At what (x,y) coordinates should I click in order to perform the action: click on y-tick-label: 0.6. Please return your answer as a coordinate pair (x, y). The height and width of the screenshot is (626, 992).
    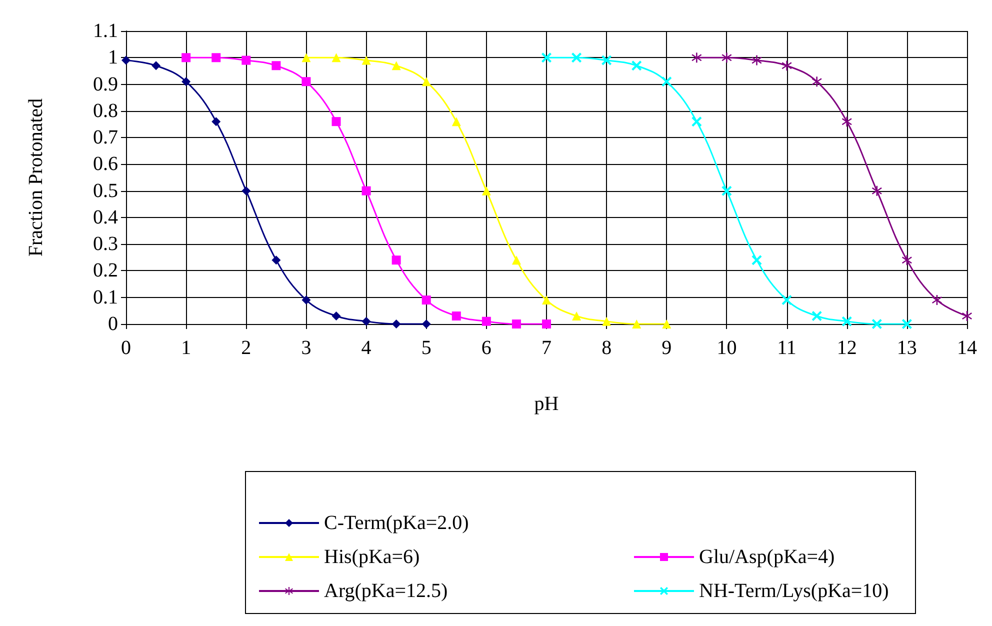
    Looking at the image, I should click on (105, 164).